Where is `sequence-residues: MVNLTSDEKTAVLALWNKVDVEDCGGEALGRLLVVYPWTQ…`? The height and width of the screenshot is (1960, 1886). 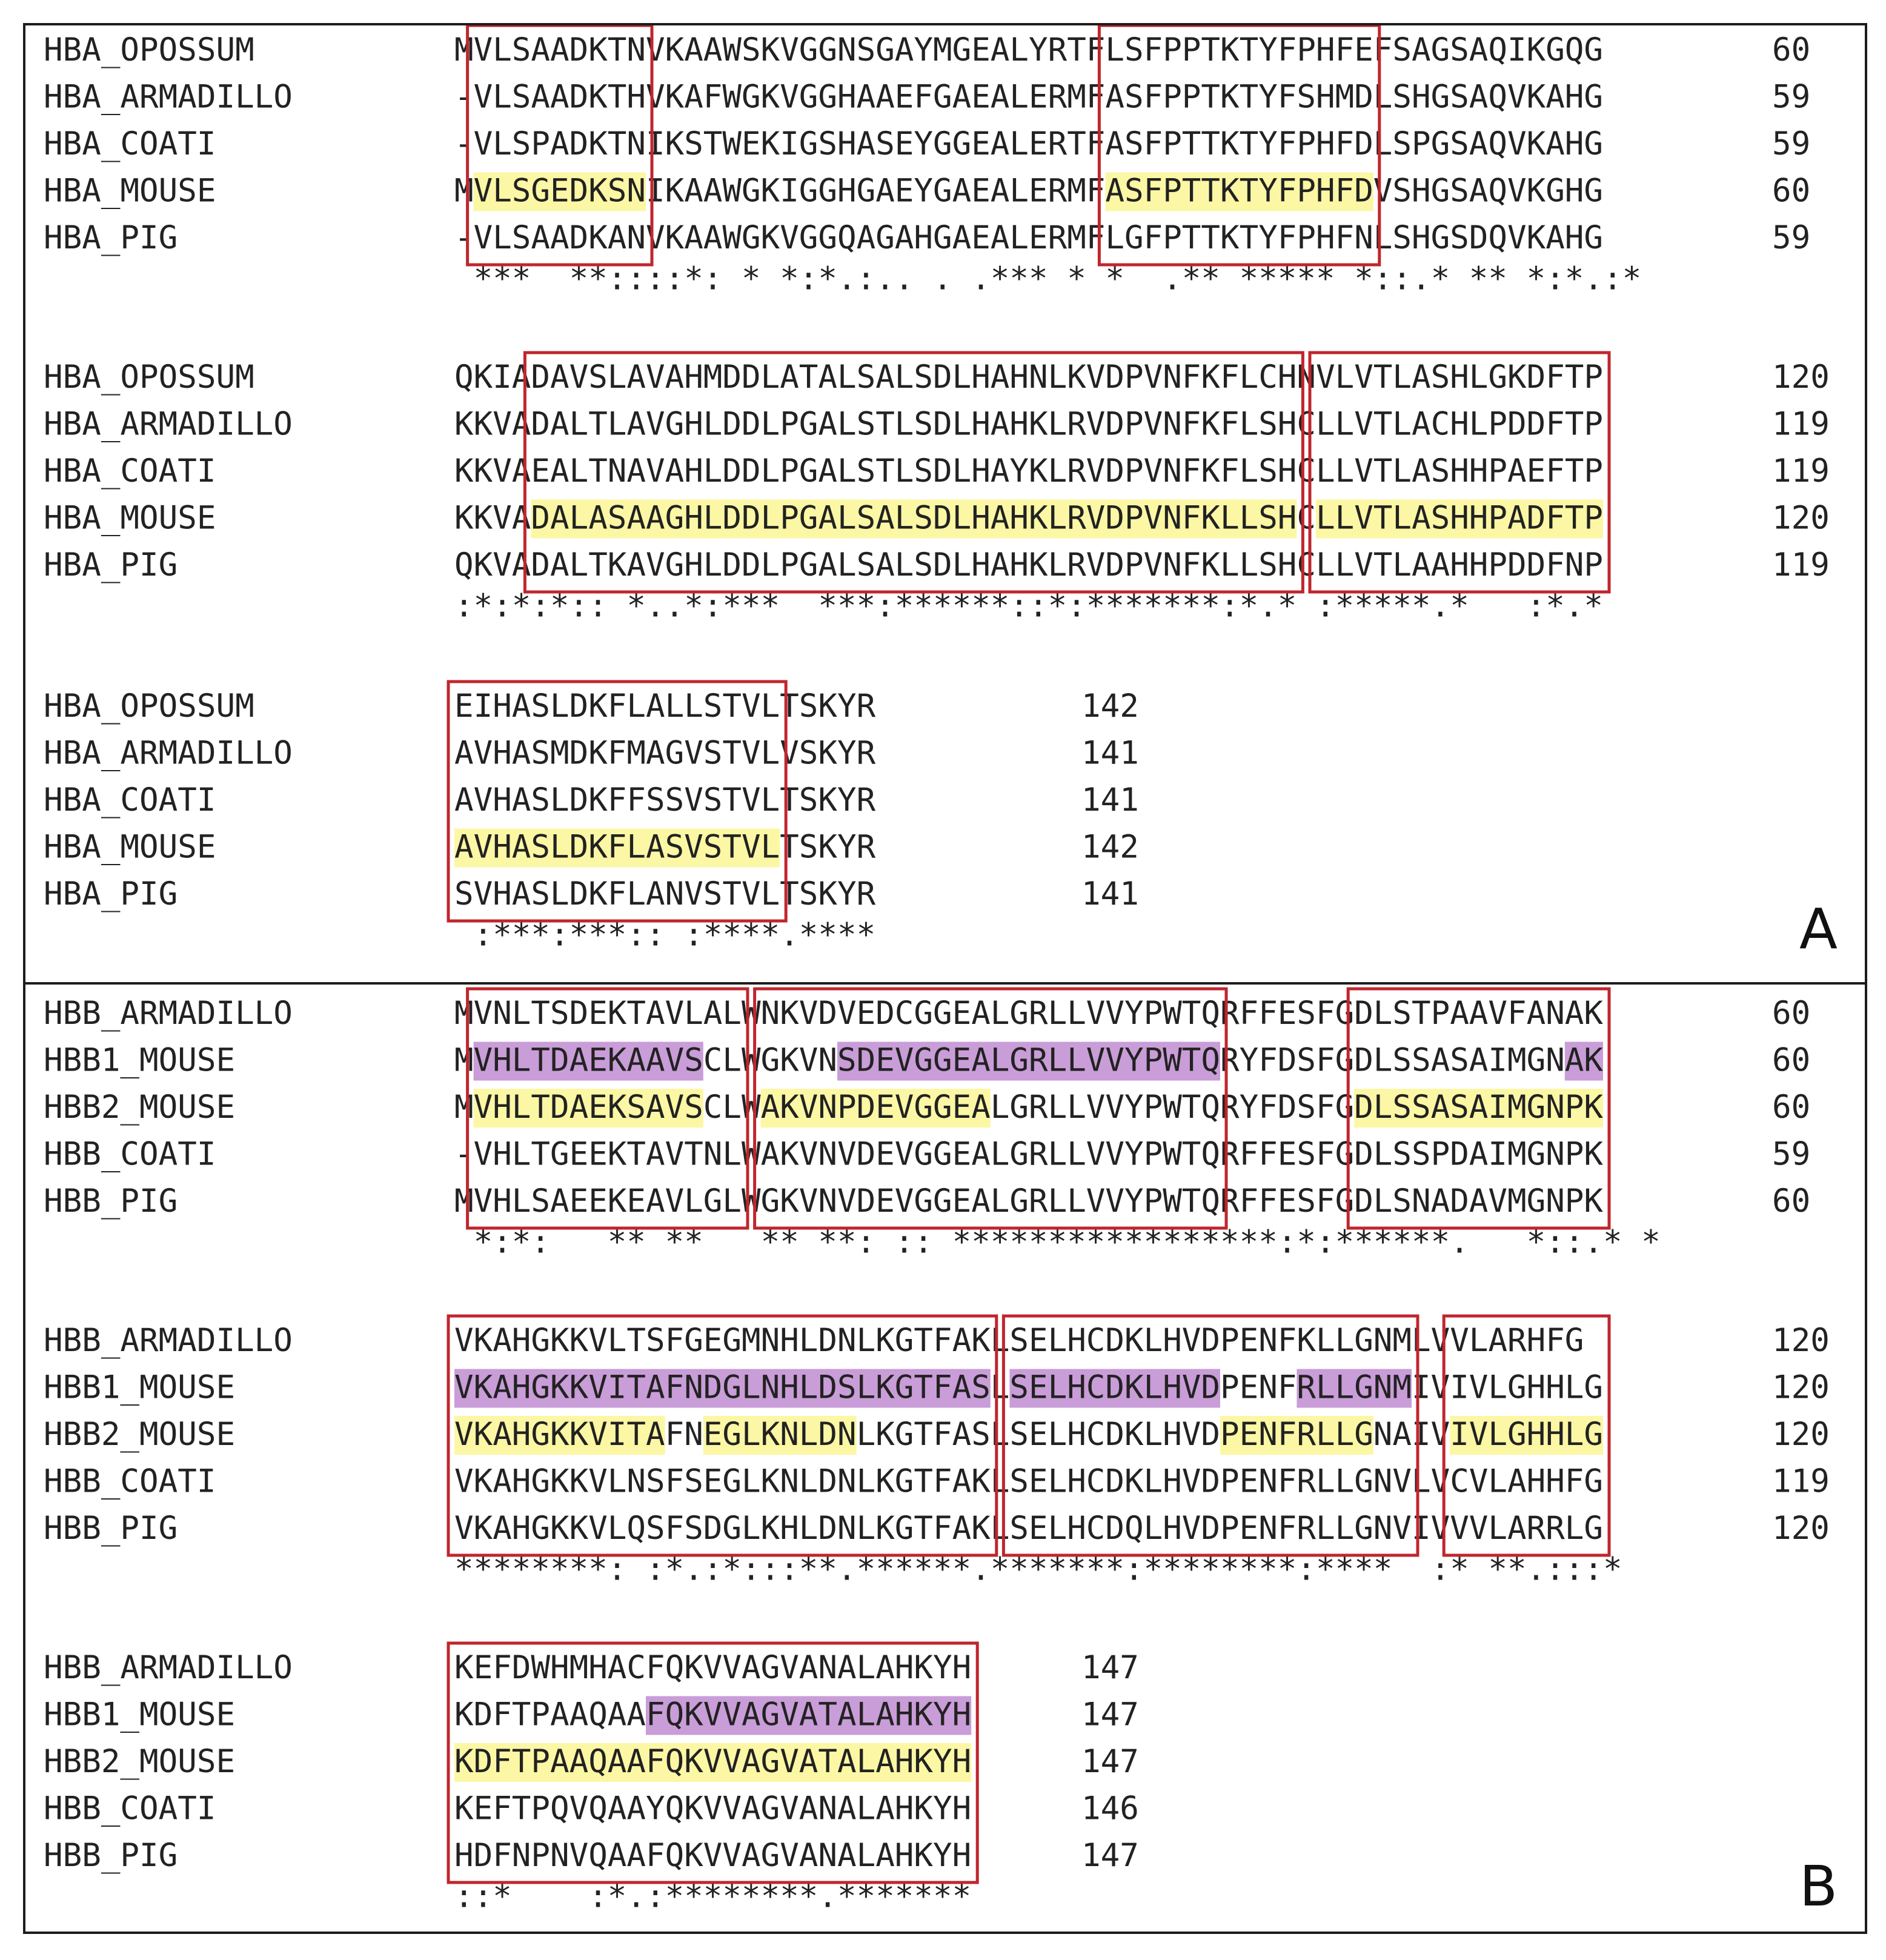
sequence-residues: MVNLTSDEKTAVLALWNKVDVEDCGGEALGRLLVVYPWTQ… is located at coordinates (1028, 1013).